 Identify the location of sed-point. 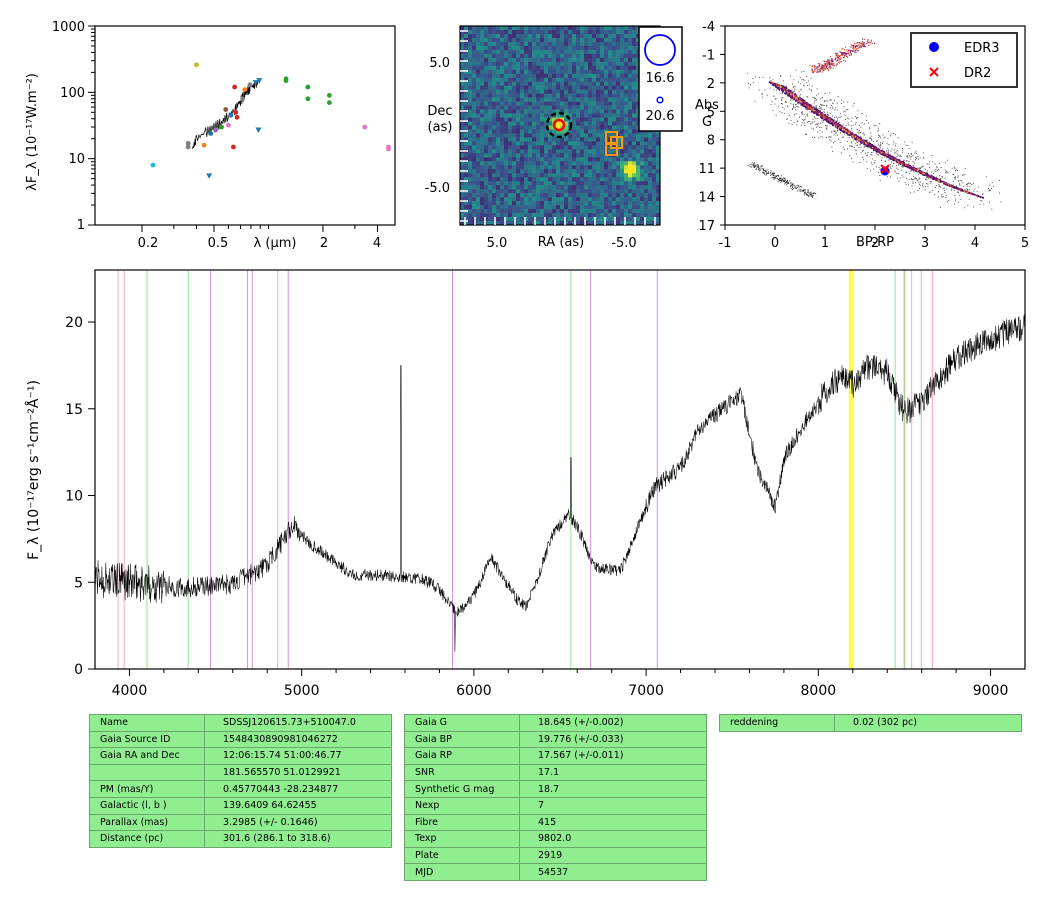
(226, 109).